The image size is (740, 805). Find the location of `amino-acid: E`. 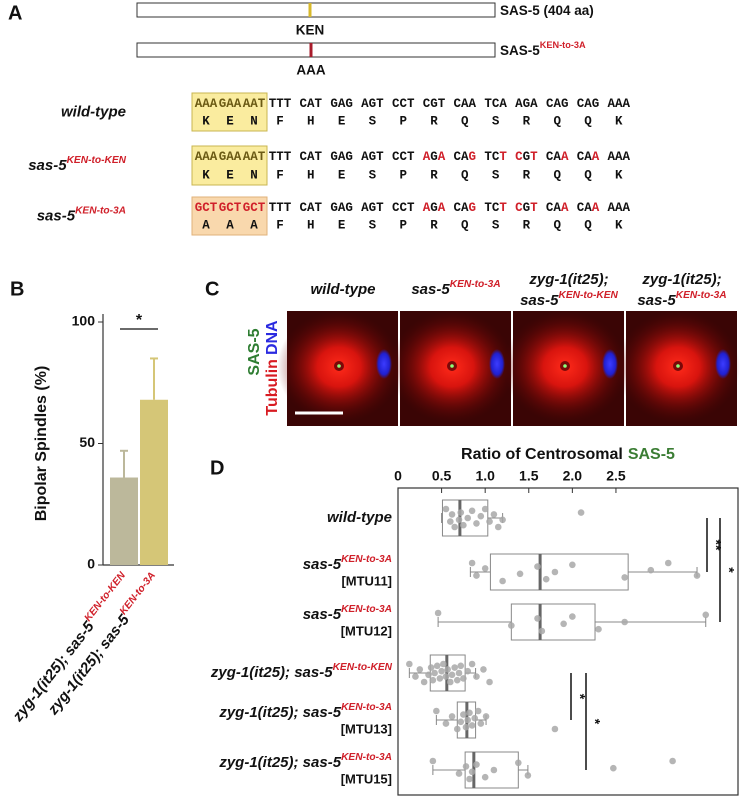

amino-acid: E is located at coordinates (230, 175).